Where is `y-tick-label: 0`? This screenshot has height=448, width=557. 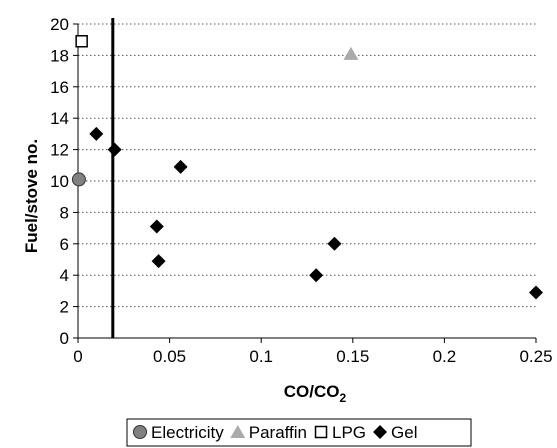 y-tick-label: 0 is located at coordinates (64, 338).